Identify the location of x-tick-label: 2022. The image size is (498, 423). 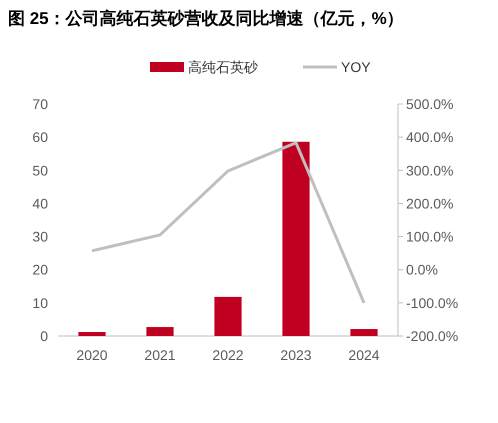
(228, 355).